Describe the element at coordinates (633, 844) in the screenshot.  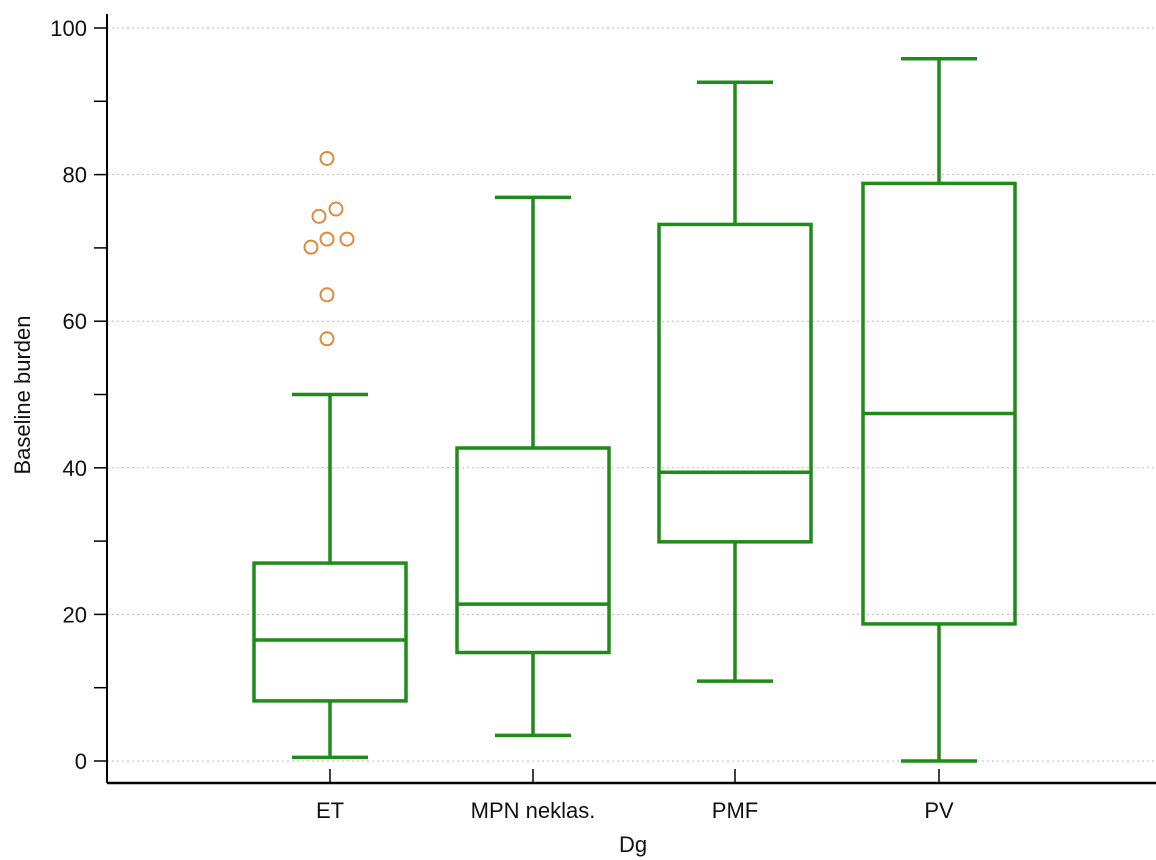
I see `x-axis-title: Dg` at that location.